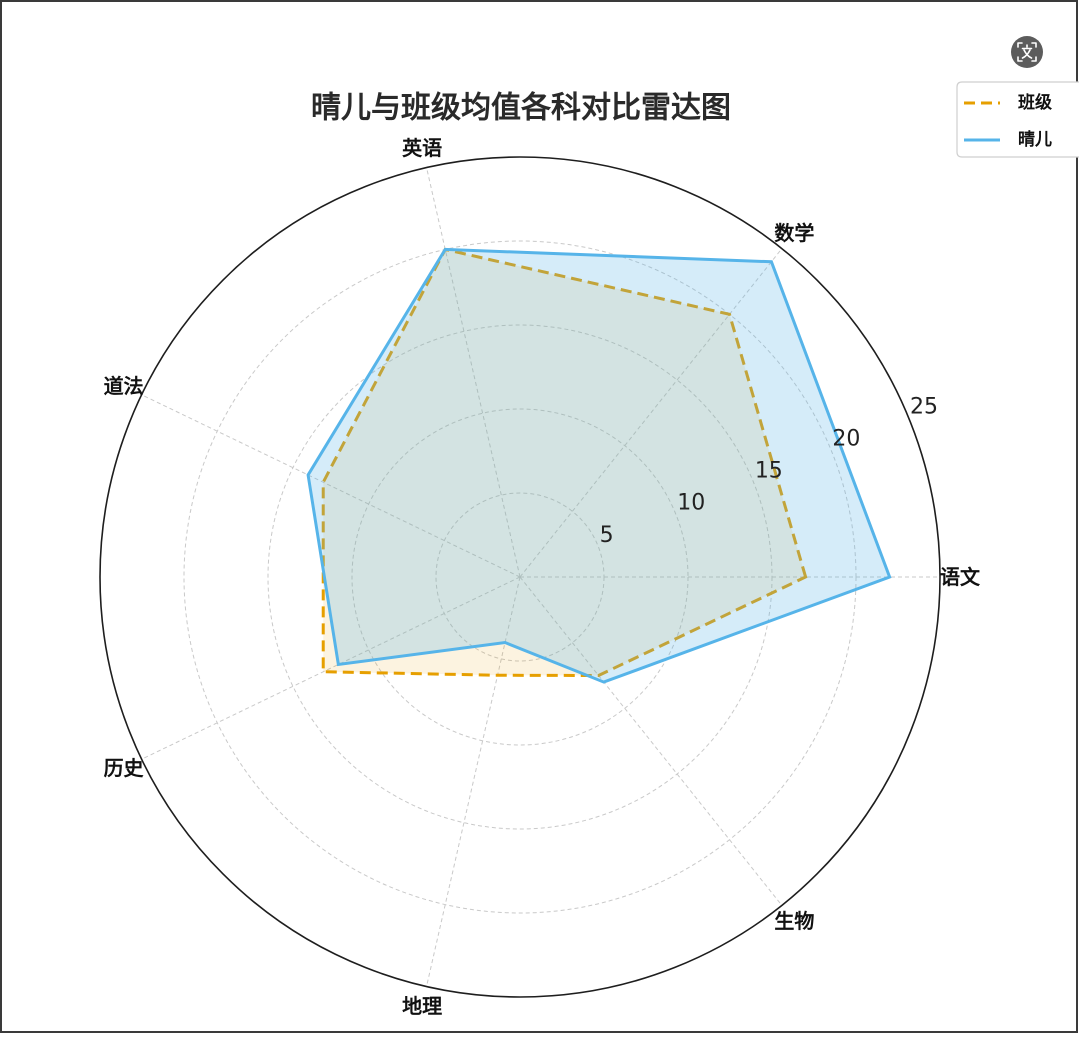 The width and height of the screenshot is (1080, 1037). What do you see at coordinates (607, 535) in the screenshot?
I see `radial-tick-label-0: 5` at bounding box center [607, 535].